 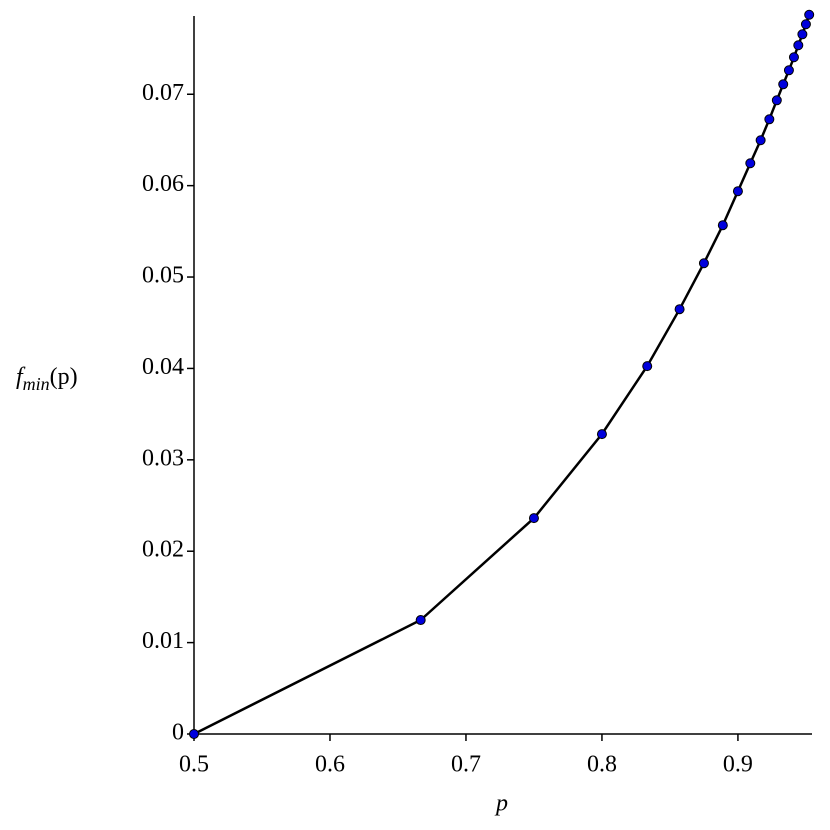 What do you see at coordinates (194, 765) in the screenshot?
I see `x-tick-label: 0.5` at bounding box center [194, 765].